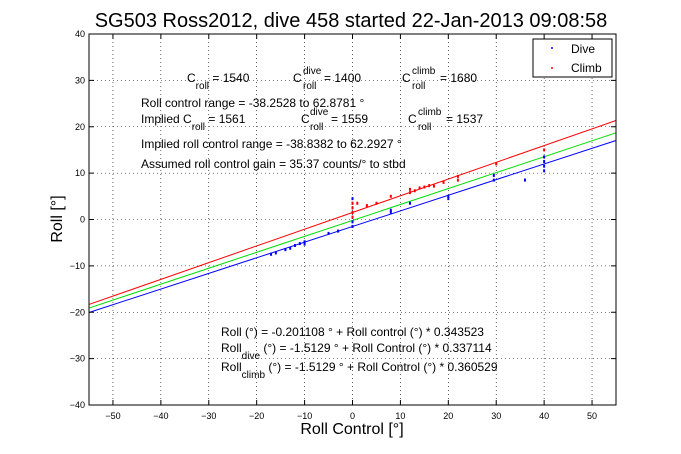  Describe the element at coordinates (458, 78) in the screenshot. I see `annotation-c-roll-climb-val: = 1680` at that location.